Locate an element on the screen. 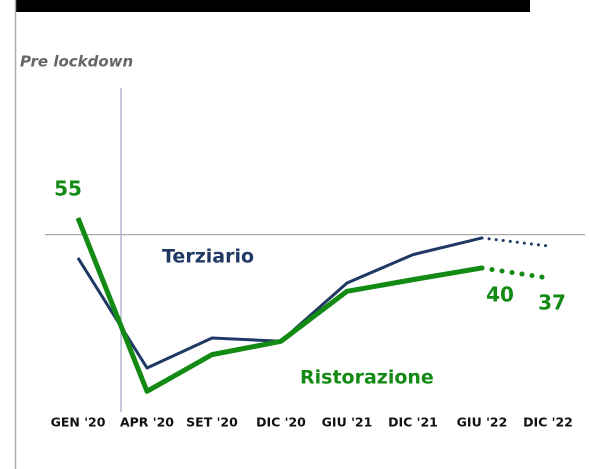 The height and width of the screenshot is (469, 589). x-tick-label: SET '20 is located at coordinates (212, 422).